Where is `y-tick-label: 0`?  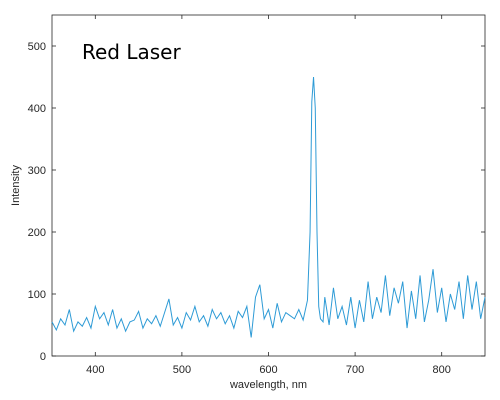
y-tick-label: 0 is located at coordinates (43, 357).